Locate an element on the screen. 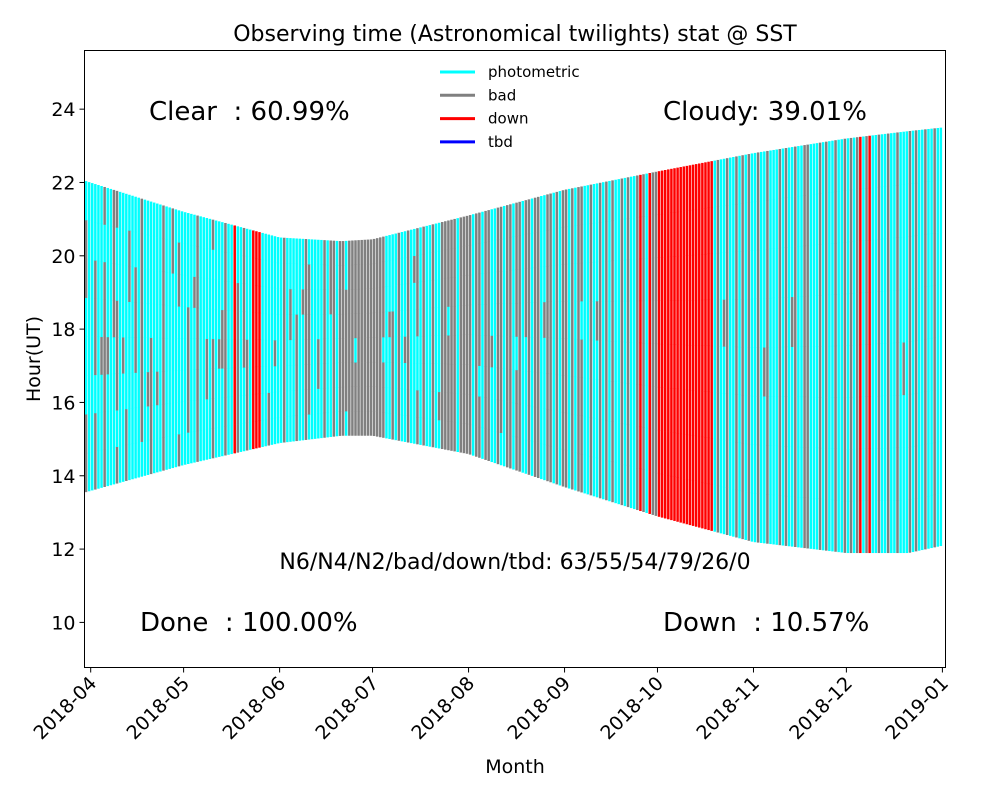  x-tick-label: 2018-07 is located at coordinates (347, 708).